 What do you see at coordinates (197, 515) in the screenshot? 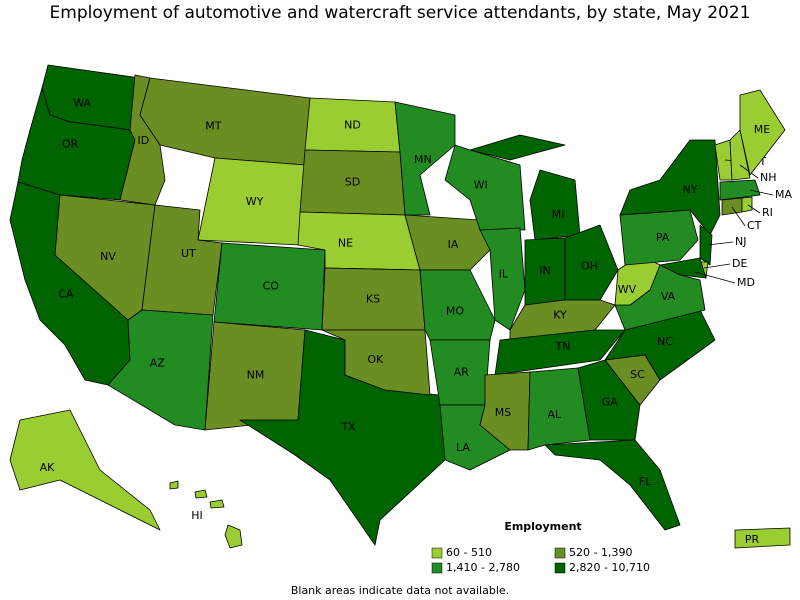
I see `state-label: HI` at bounding box center [197, 515].